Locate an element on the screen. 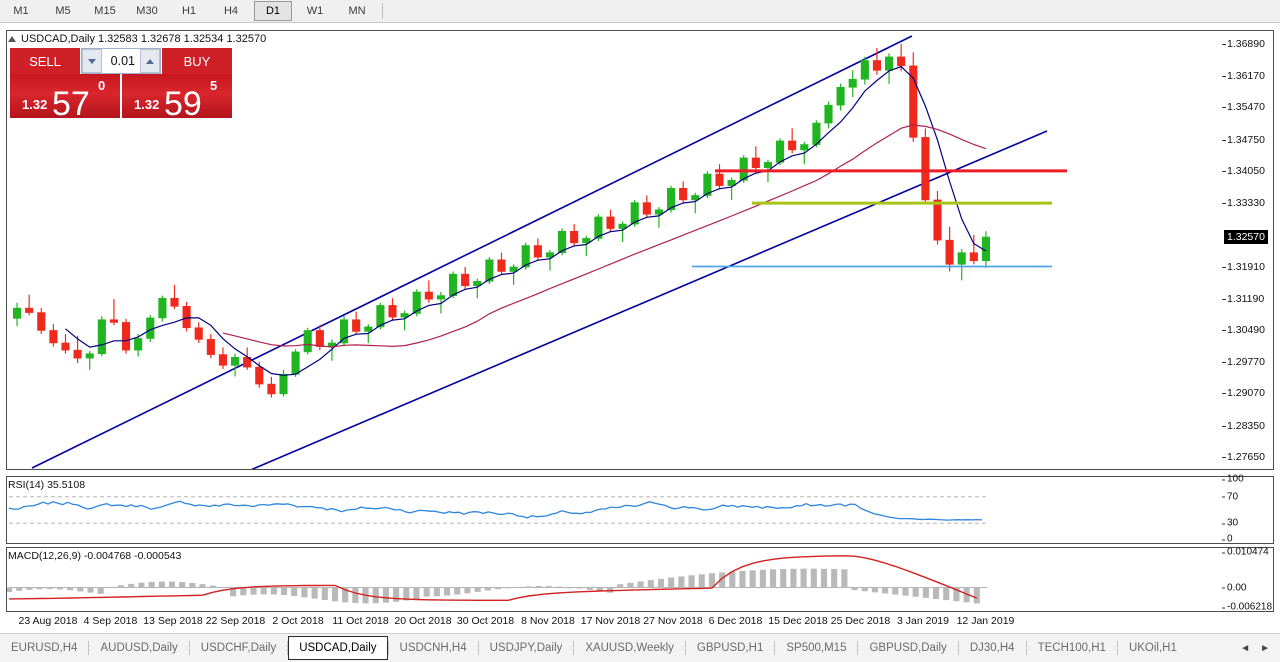  volume-input: 0.01 is located at coordinates (121, 61).